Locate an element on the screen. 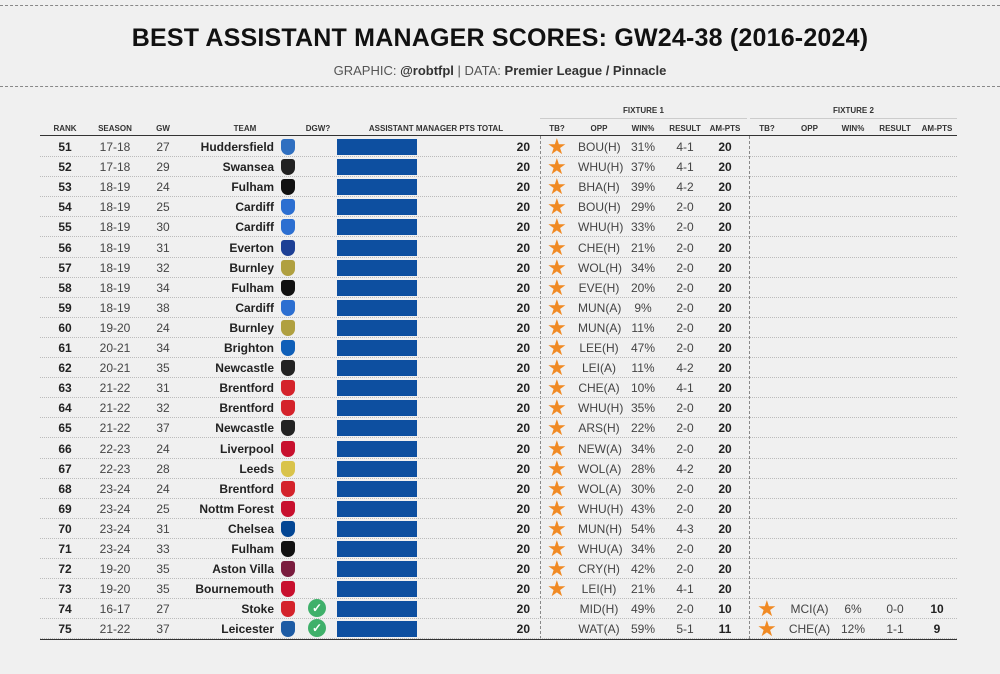 Image resolution: width=1000 pixels, height=674 pixels. table-row: 72 19-20 35 Aston Villa 20 ★ CRY(H) 42% 2-0 20 is located at coordinates (498, 569).